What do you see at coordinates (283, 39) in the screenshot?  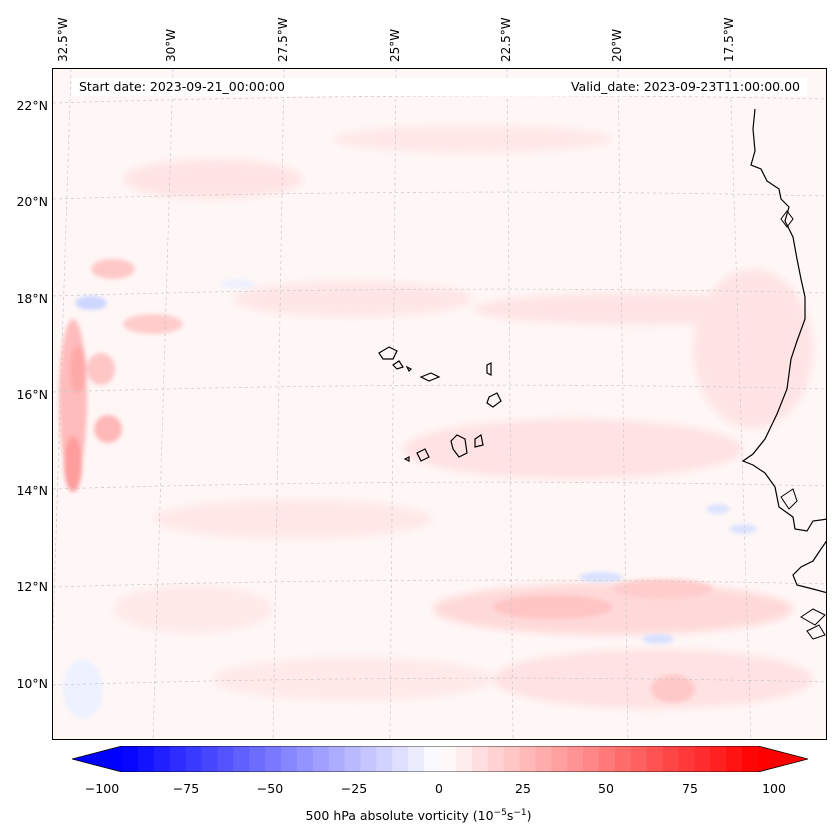 I see `lon-label-27-5w: 27.5°W` at bounding box center [283, 39].